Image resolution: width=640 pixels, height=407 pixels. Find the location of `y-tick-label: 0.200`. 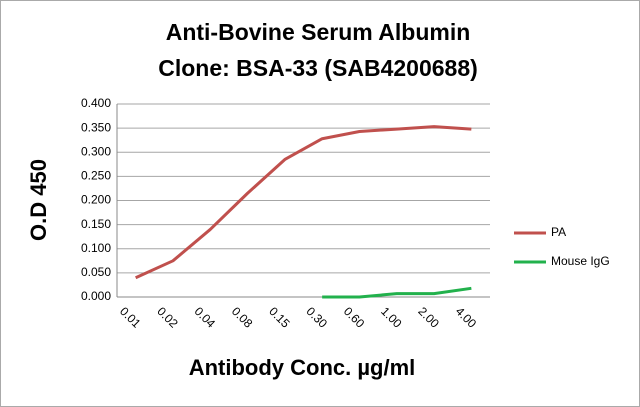

y-tick-label: 0.200 is located at coordinates (96, 200).